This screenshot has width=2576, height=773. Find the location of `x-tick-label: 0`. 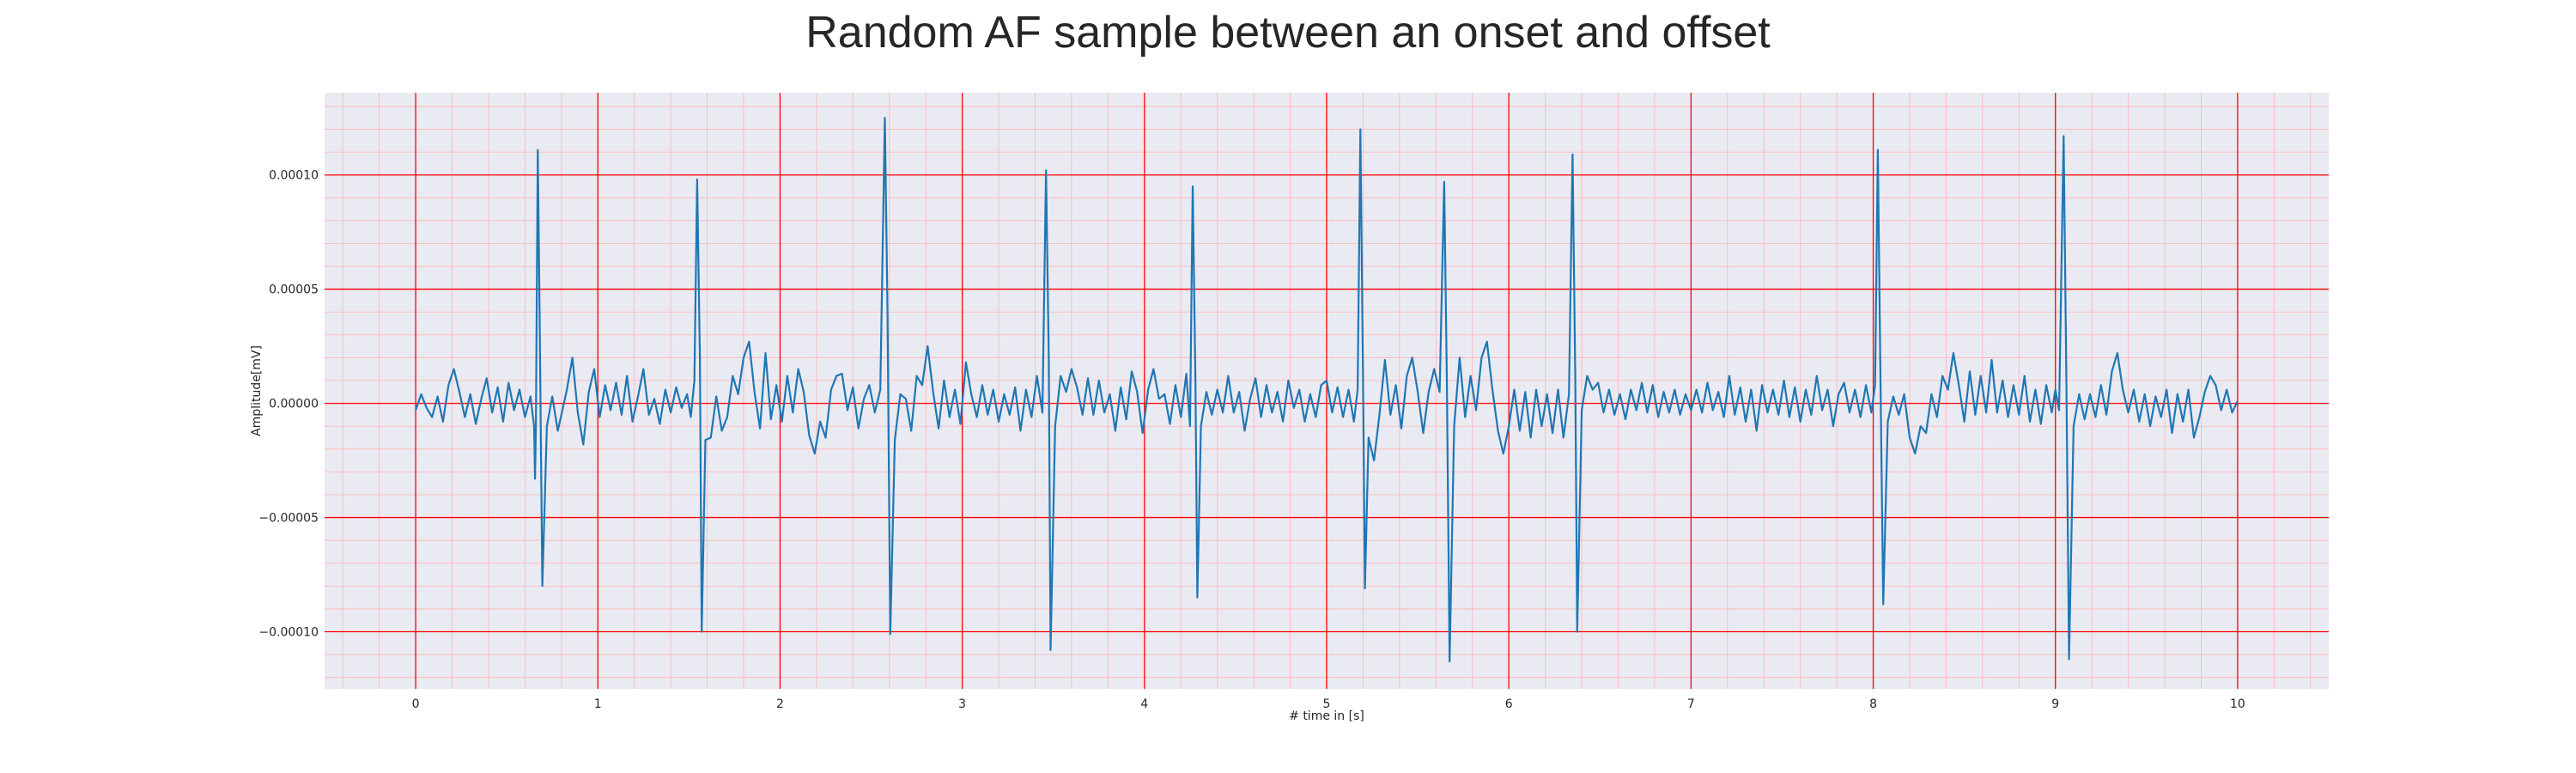

x-tick-label: 0 is located at coordinates (416, 704).